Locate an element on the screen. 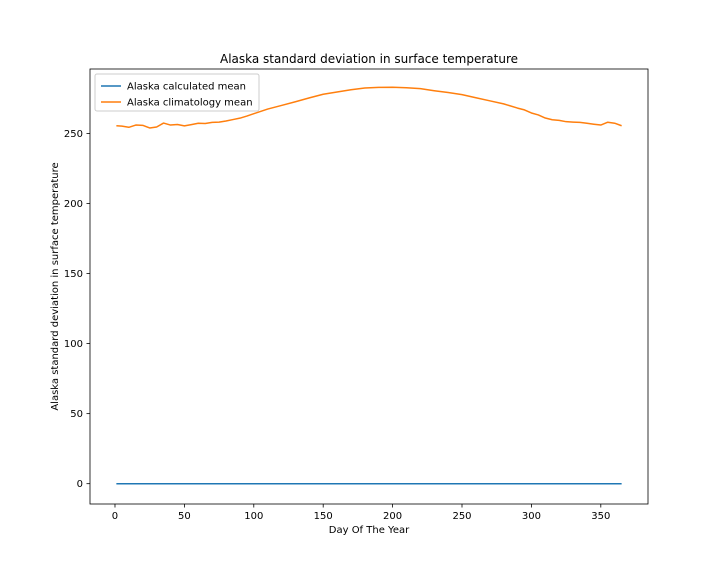 The height and width of the screenshot is (576, 720). x-tick-label: 250 is located at coordinates (461, 516).